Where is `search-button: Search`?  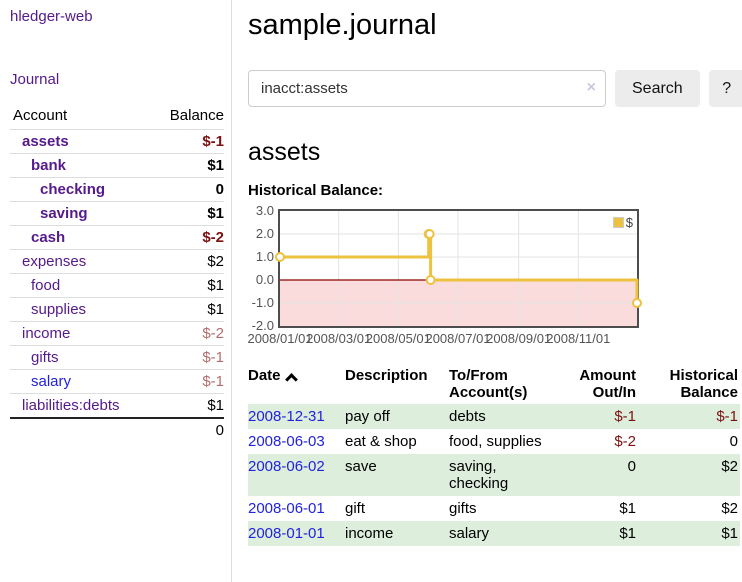 search-button: Search is located at coordinates (657, 88).